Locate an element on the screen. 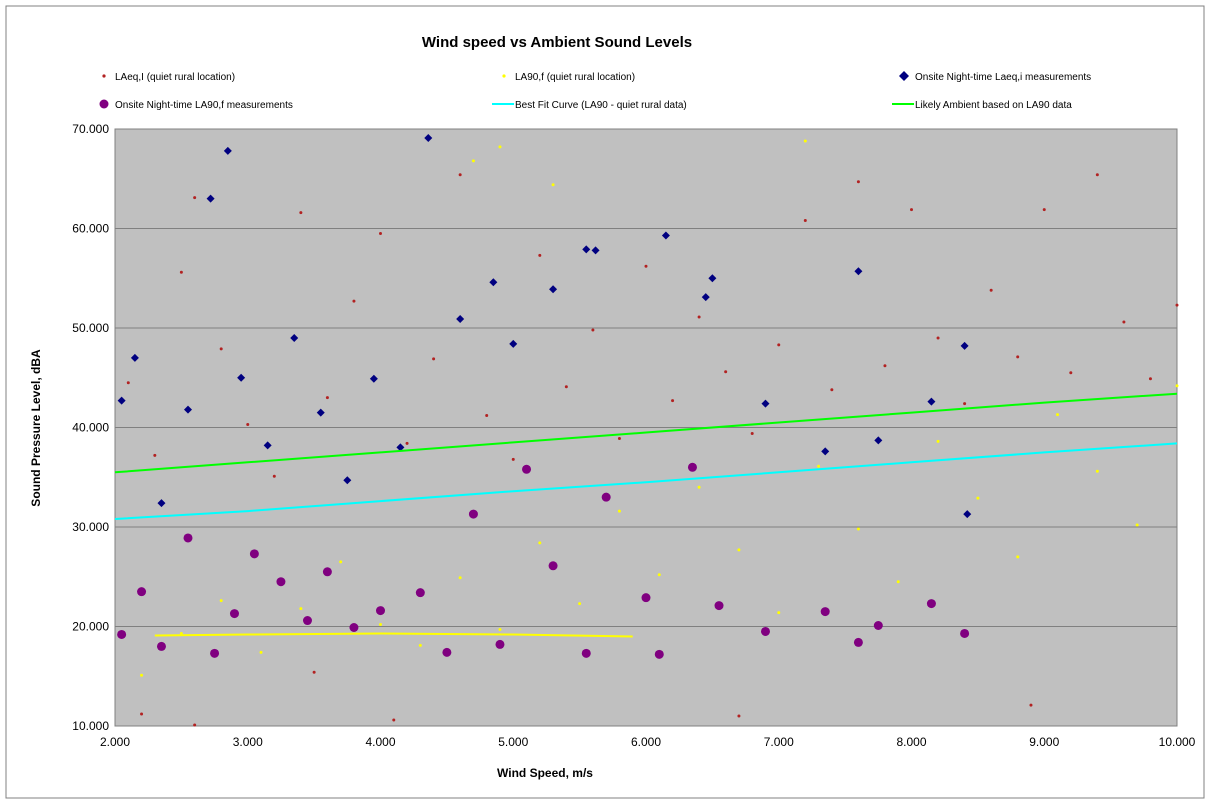  x-tick-label-5: 7.000 is located at coordinates (779, 742).